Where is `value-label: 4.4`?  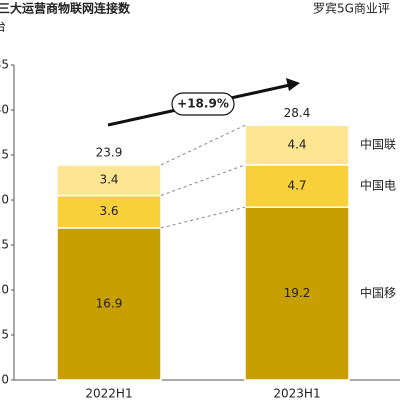
value-label: 4.4 is located at coordinates (296, 145).